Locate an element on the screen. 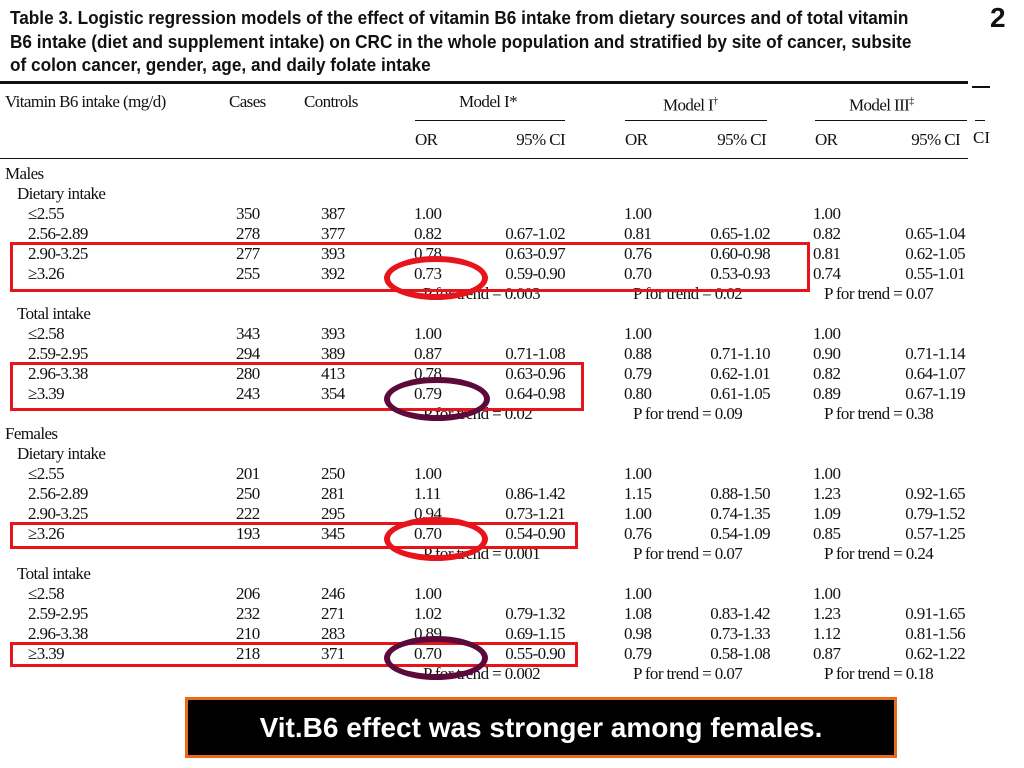 This screenshot has width=1024, height=768. header-ci-1: 95% CI is located at coordinates (540, 139).